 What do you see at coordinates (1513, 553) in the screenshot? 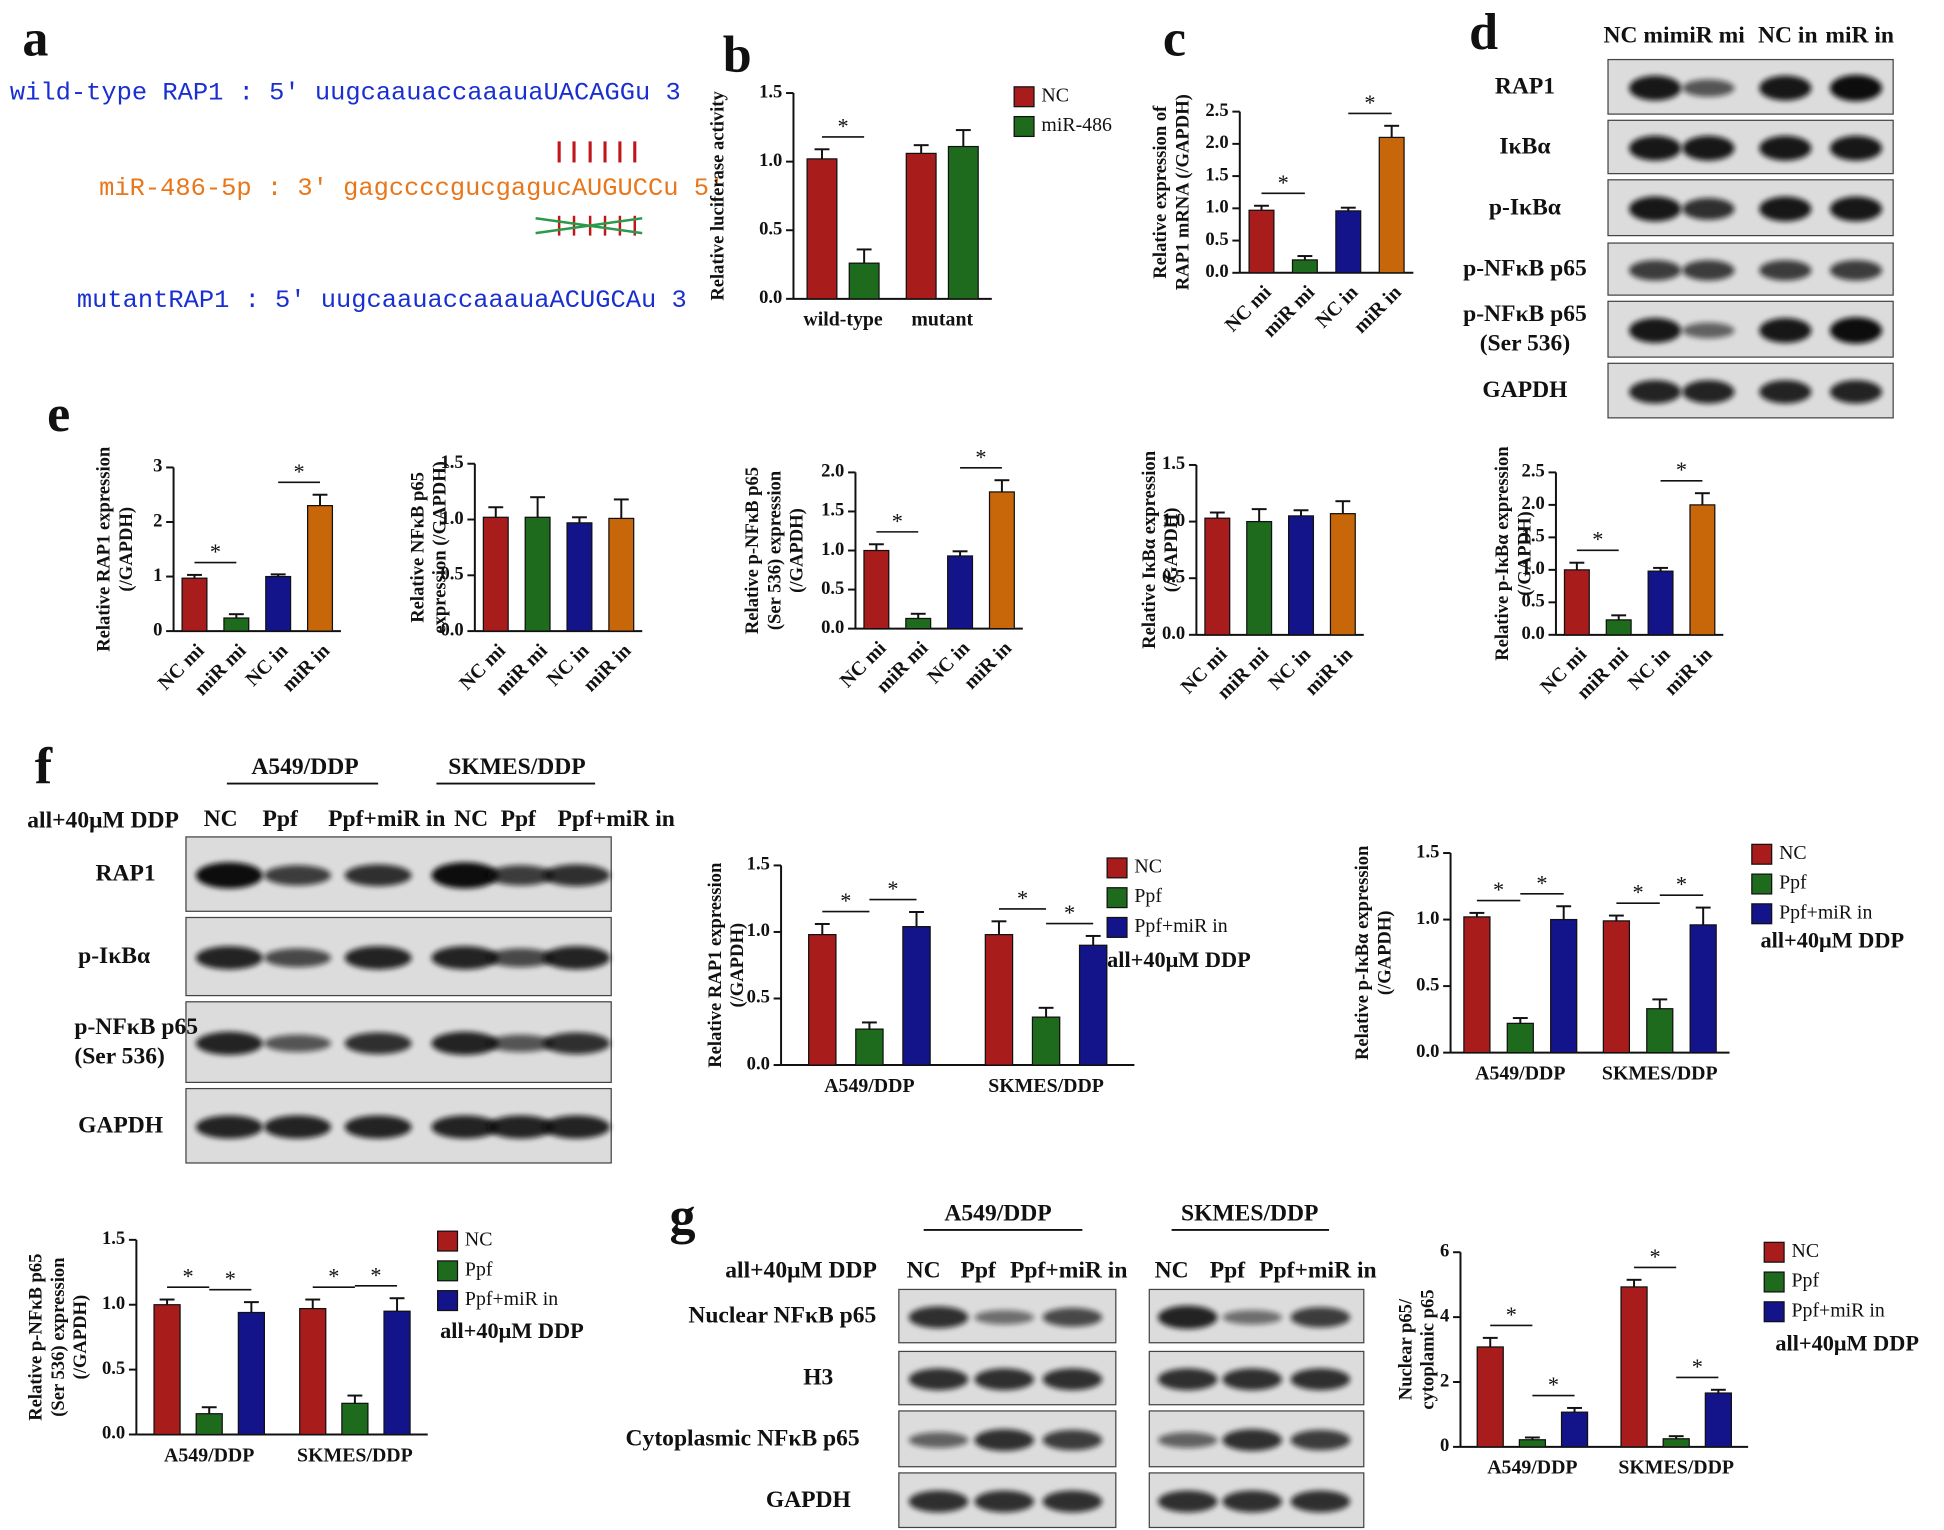
I see `y-label: Relative p-IκBα expression (/GAPDH)` at bounding box center [1513, 553].